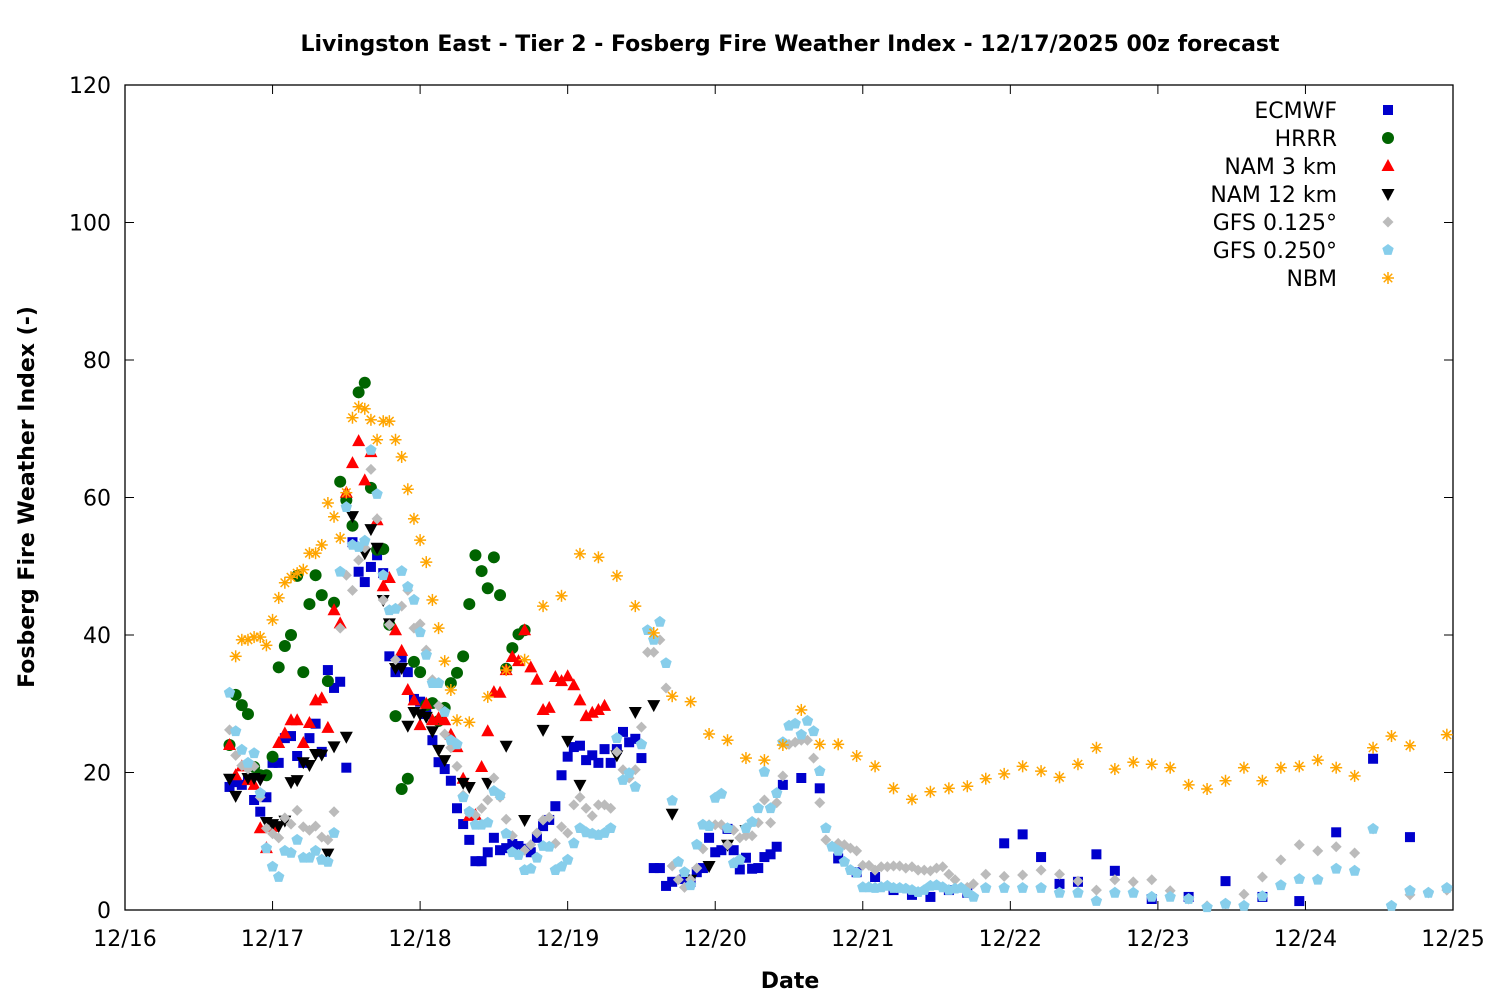 The height and width of the screenshot is (1000, 1500). What do you see at coordinates (124, 939) in the screenshot?
I see `x-tick-label: 12/16` at bounding box center [124, 939].